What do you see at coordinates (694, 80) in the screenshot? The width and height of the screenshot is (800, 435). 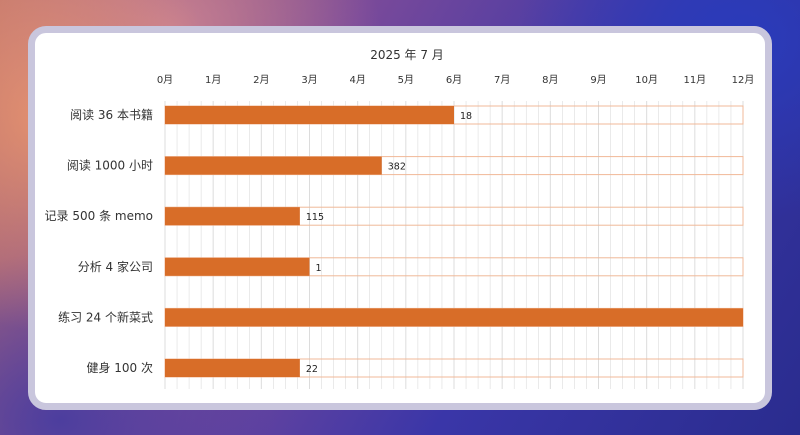 I see `x-tick-label: 11月` at bounding box center [694, 80].